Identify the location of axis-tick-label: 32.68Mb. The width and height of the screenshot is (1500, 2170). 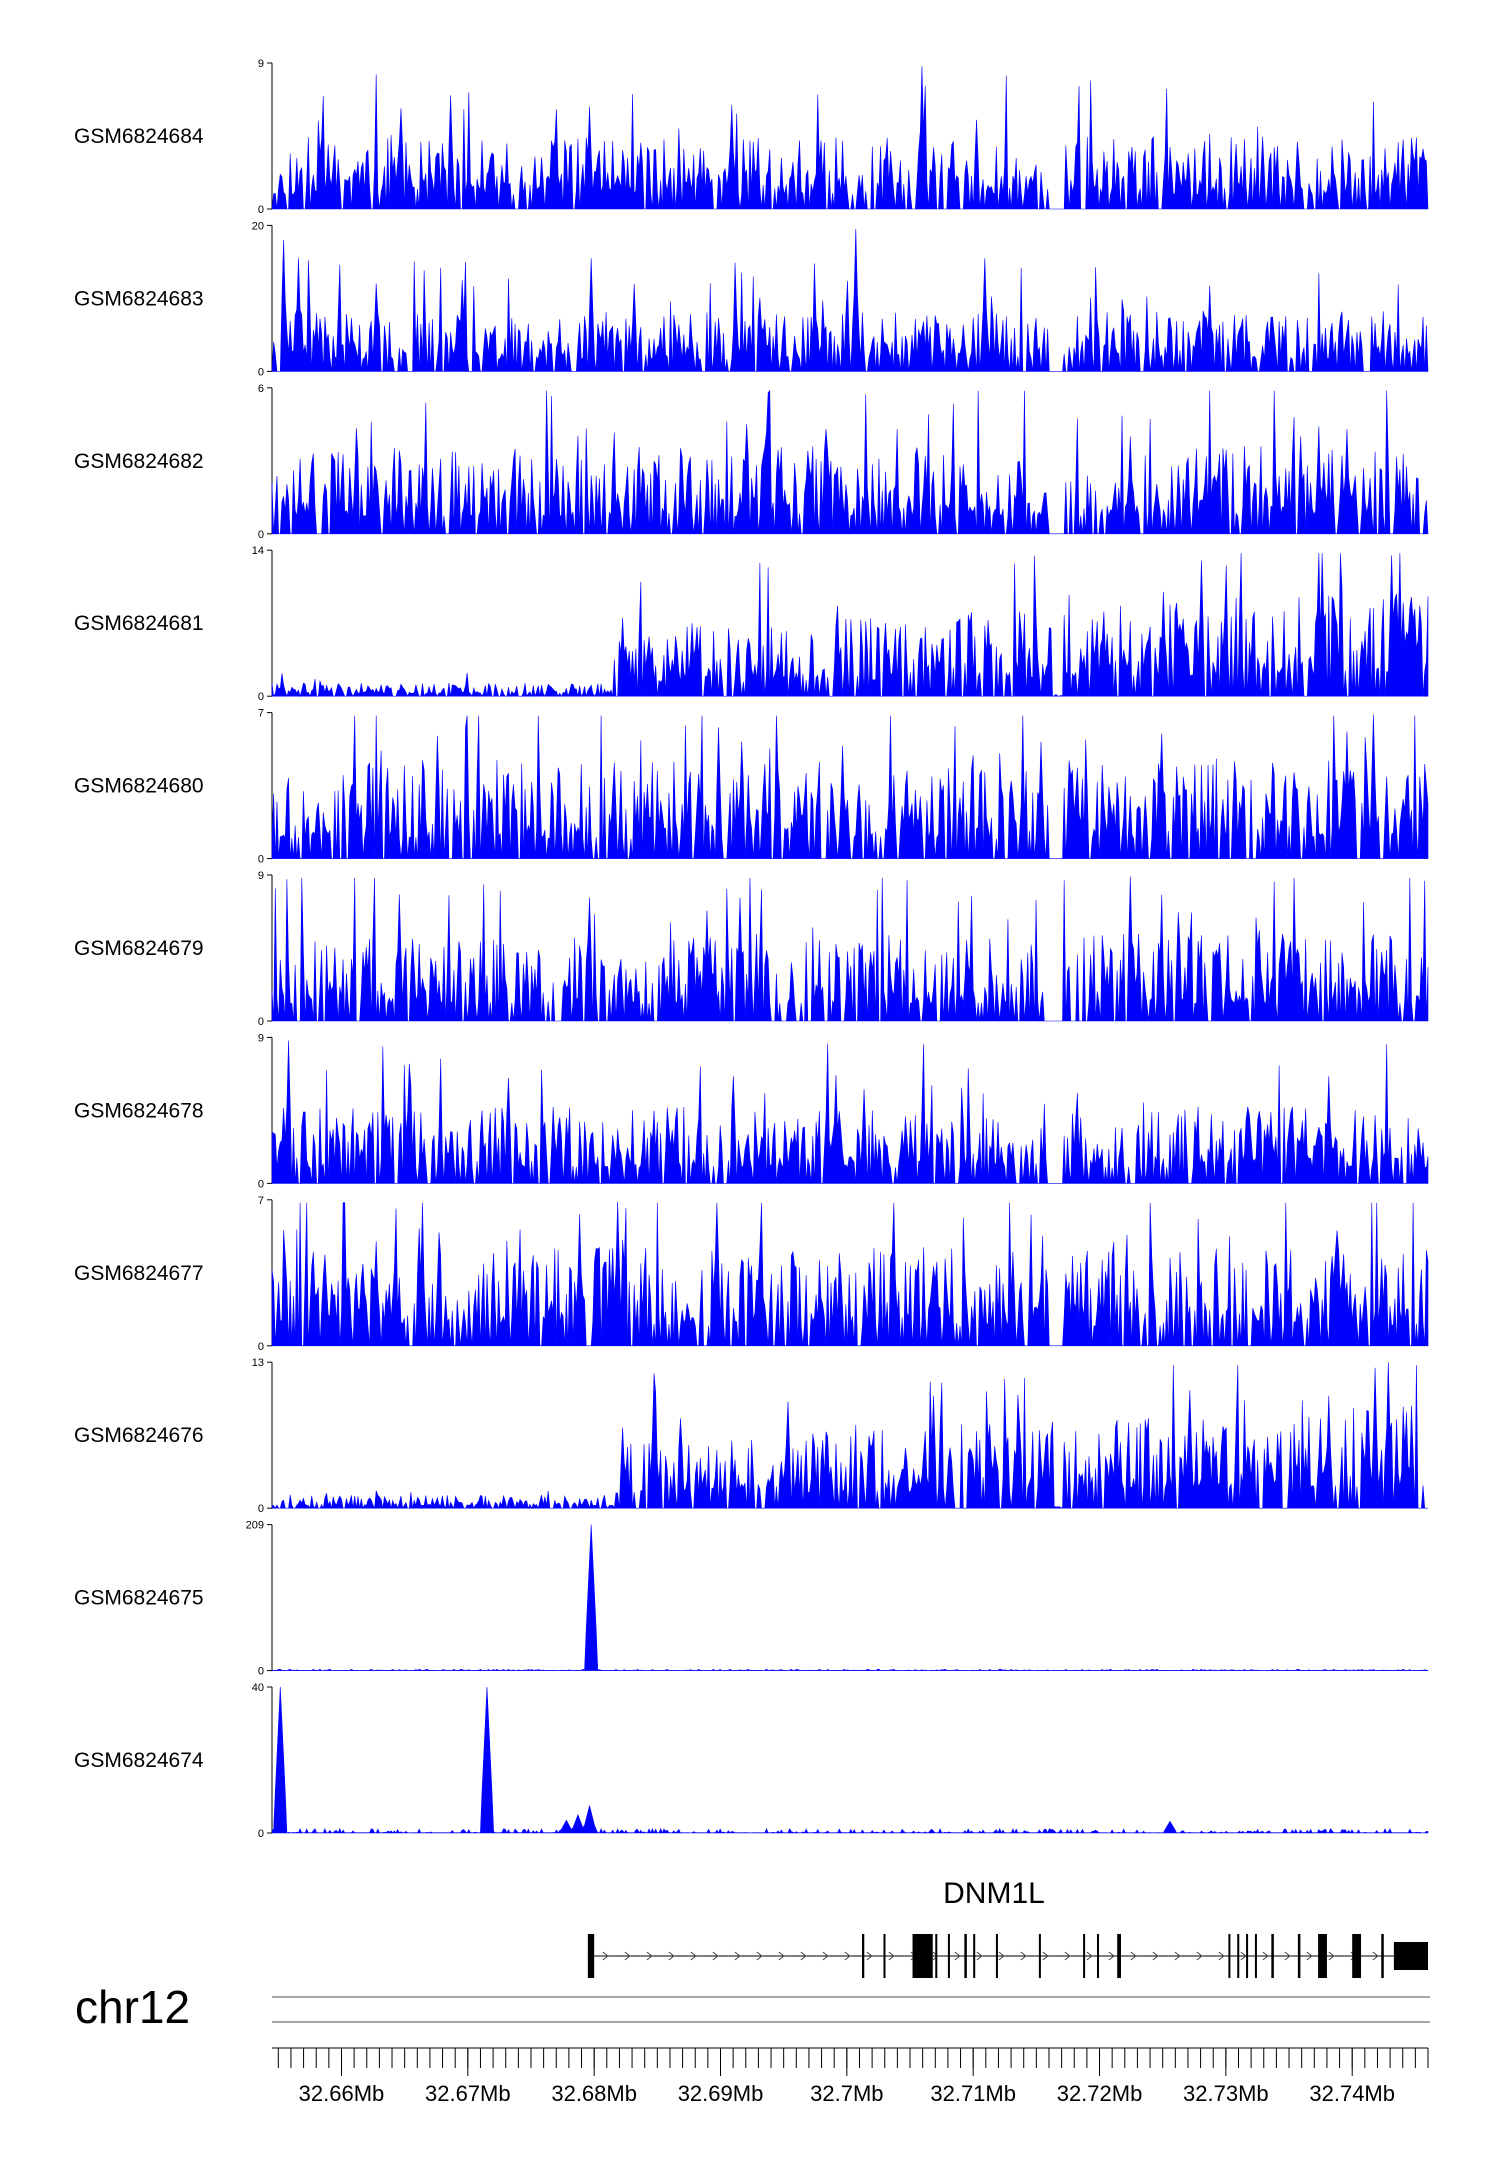
(594, 2093).